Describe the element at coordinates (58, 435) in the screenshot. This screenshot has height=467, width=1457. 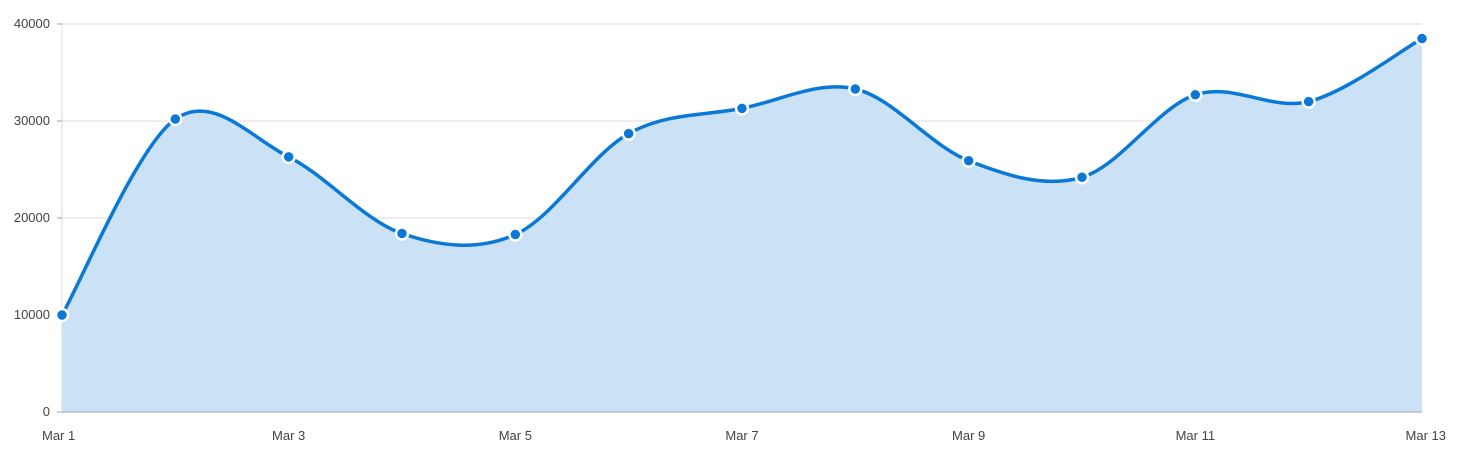
I see `x-tick-label: Mar 1` at that location.